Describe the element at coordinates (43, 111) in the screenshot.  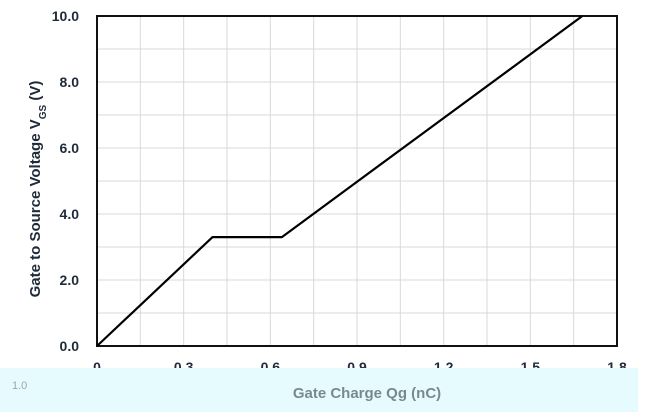
I see `y-axis-title-subscript: GS` at that location.